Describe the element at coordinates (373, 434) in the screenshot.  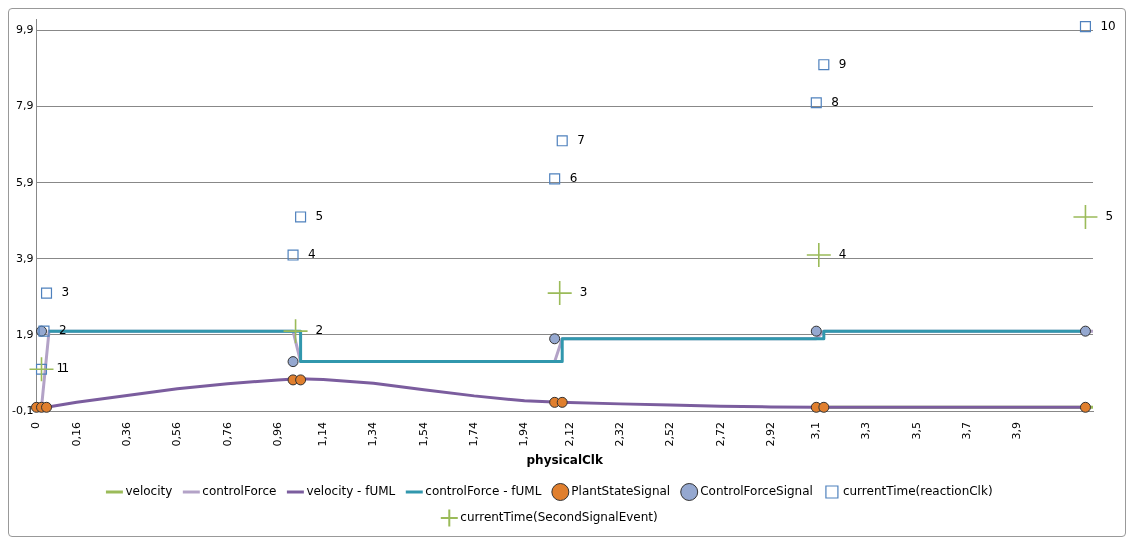
I see `x-tick-label: 1,34` at that location.